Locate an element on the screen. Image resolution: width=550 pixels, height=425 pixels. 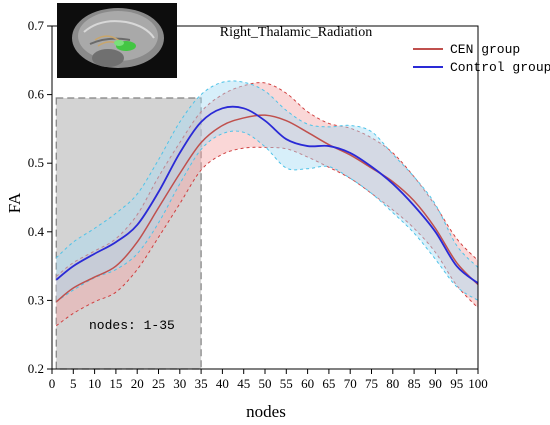
x-tick-label: 90 is located at coordinates (435, 383).